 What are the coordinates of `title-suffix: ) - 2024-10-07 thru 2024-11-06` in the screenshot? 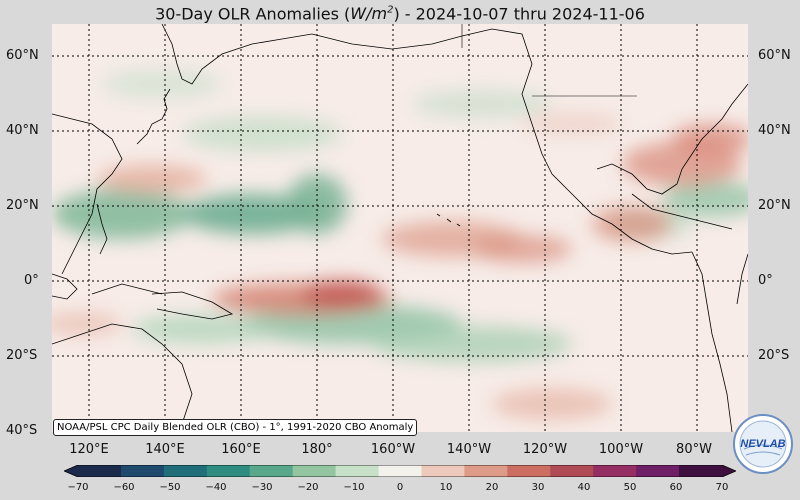 It's located at (519, 14).